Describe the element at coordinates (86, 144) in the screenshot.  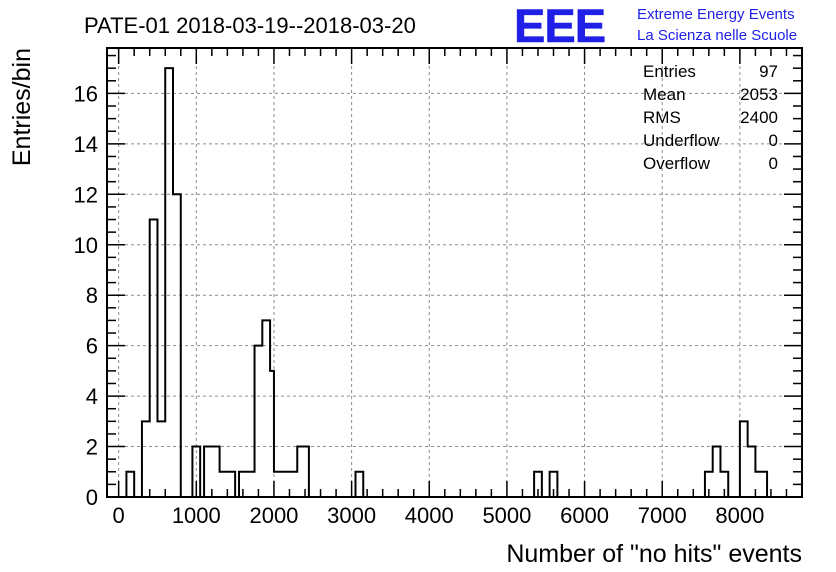
I see `y-tick-label: 14` at that location.